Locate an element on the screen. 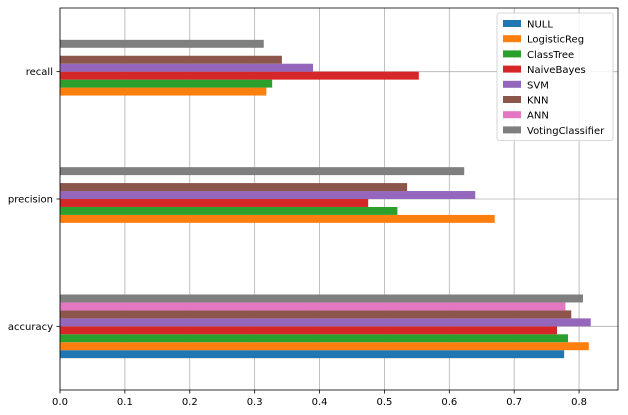  legend-label-ann: ANN is located at coordinates (538, 116).